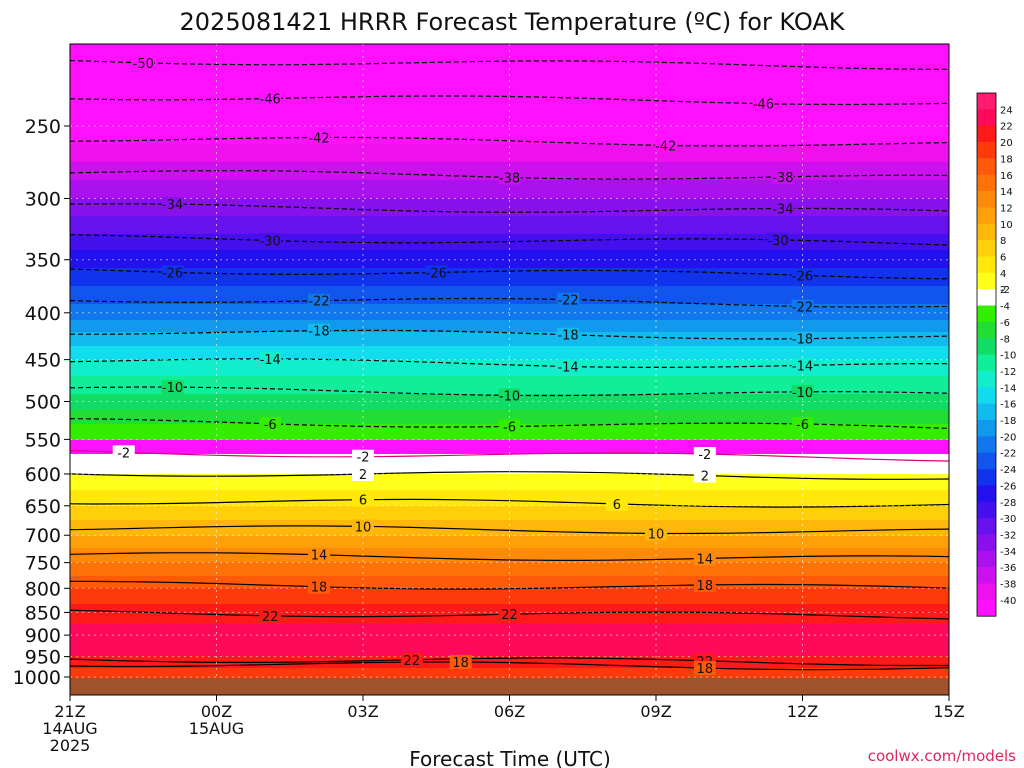  I want to click on contour-label: -30, so click(270, 242).